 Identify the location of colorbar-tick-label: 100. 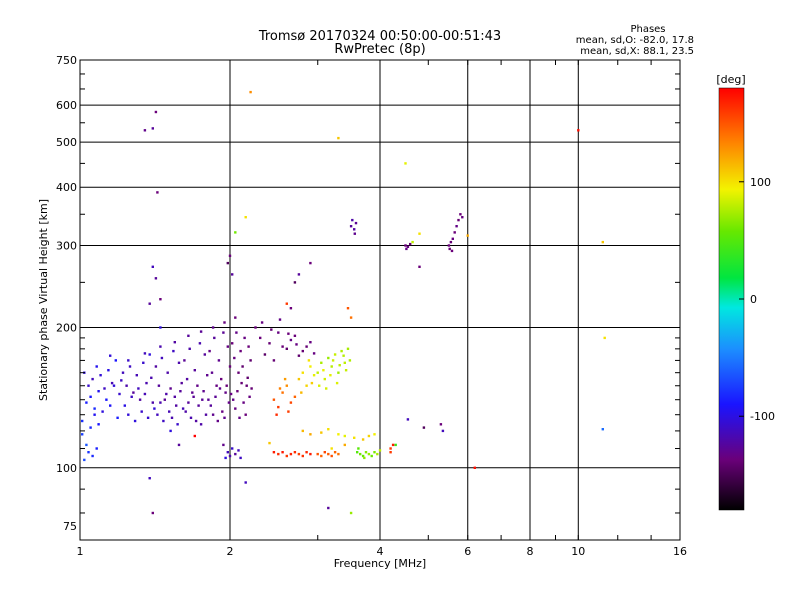
(760, 182).